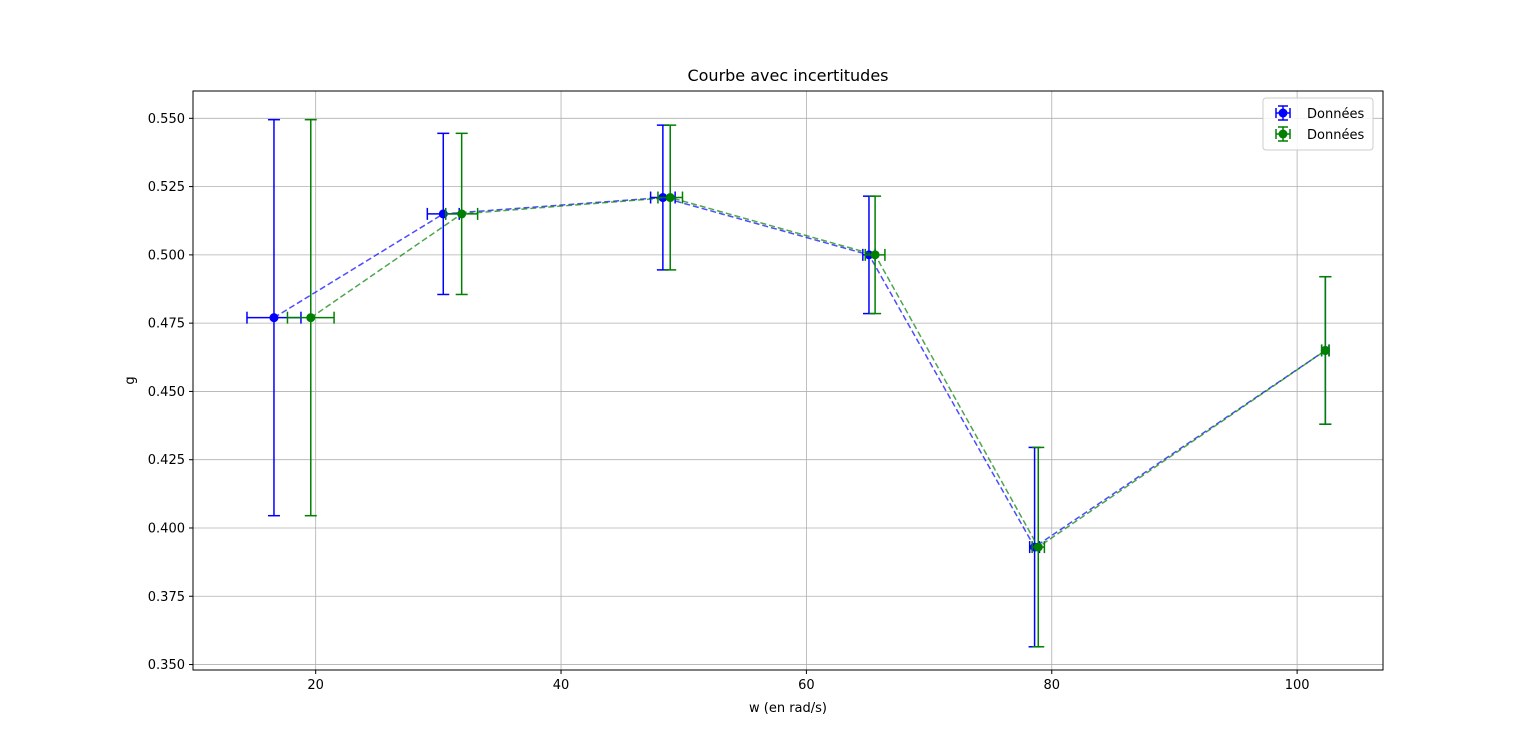 The image size is (1536, 754). I want to click on y-tick-label: 0.475, so click(166, 324).